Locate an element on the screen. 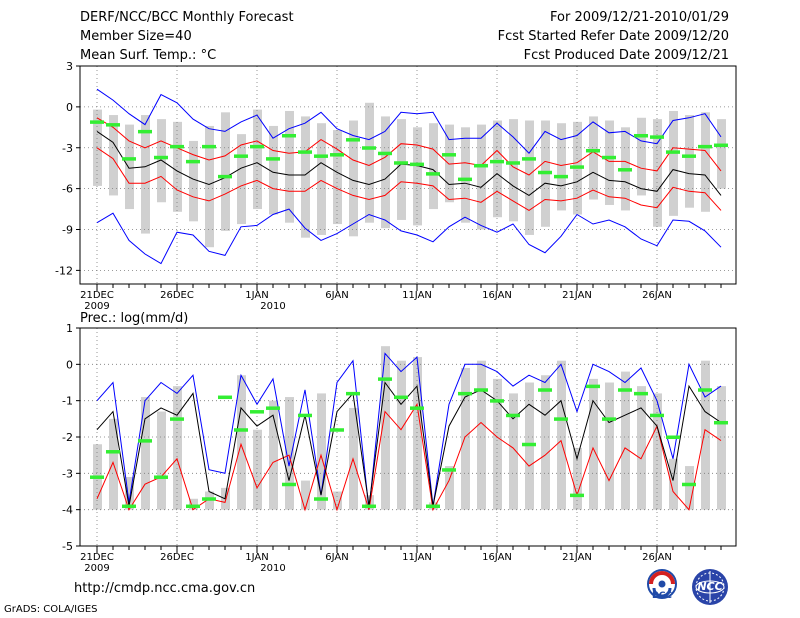 The image size is (800, 618). x-tick-label: 11JAN is located at coordinates (417, 295).